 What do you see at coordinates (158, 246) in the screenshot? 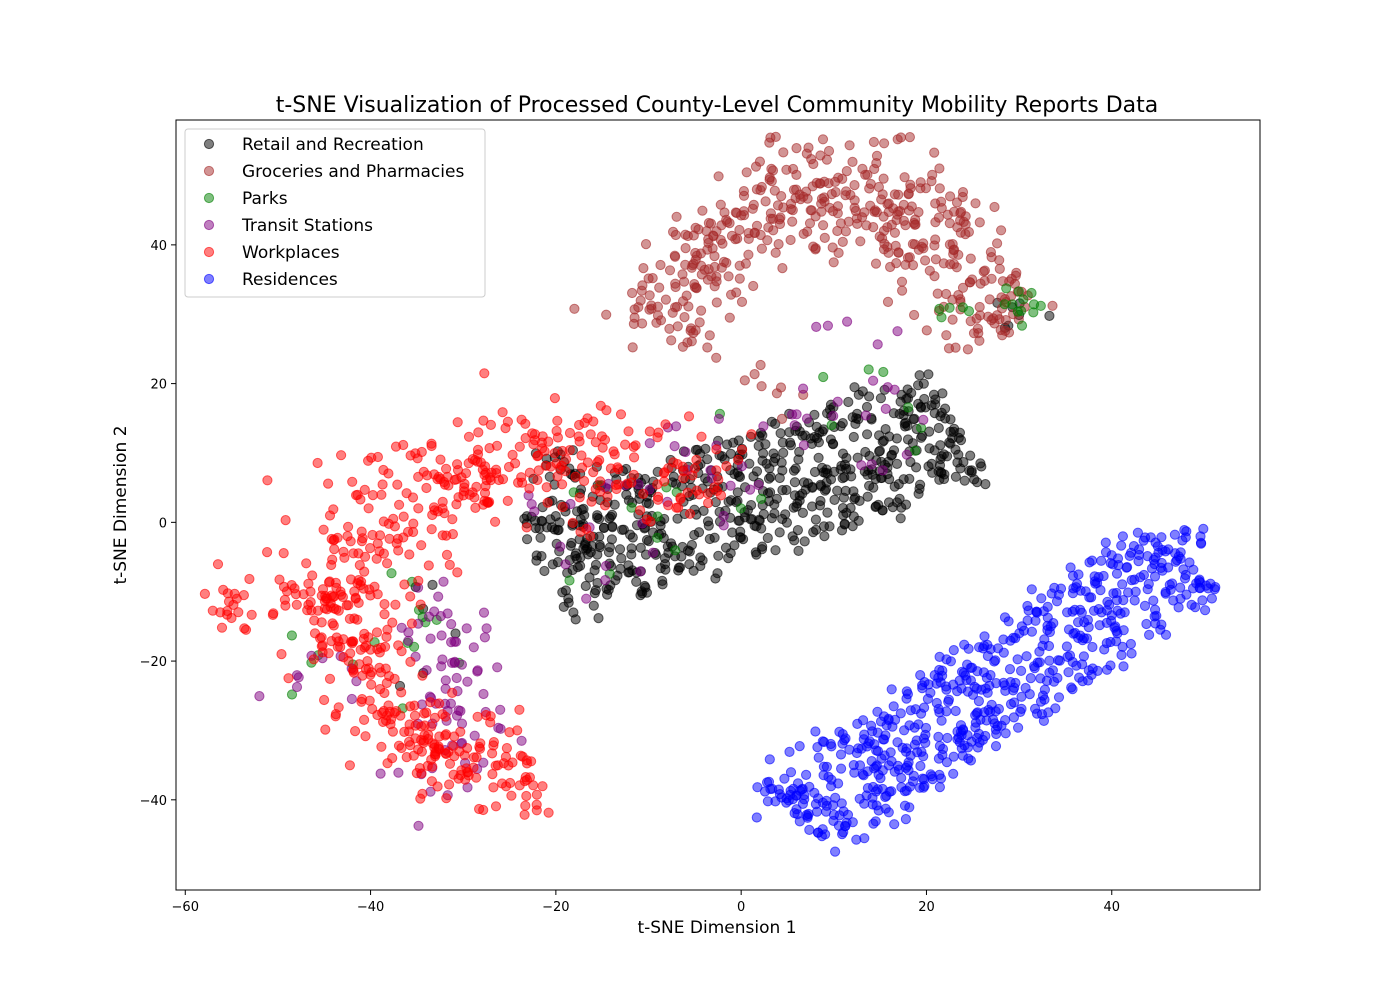
I see `y-tick-label: 40` at bounding box center [158, 246].